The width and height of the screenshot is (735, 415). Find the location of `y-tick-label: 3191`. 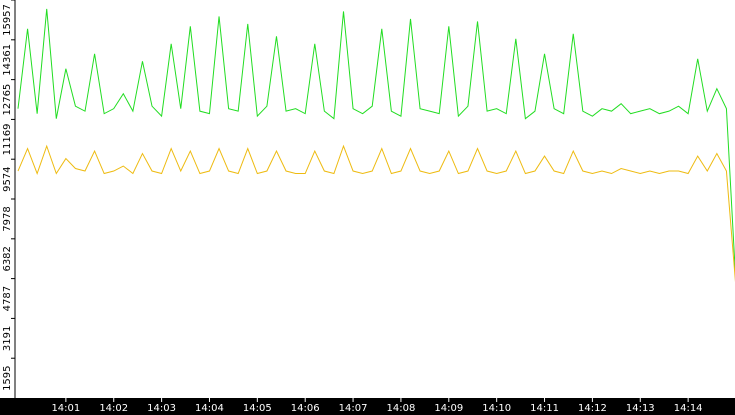

y-tick-label: 3191 is located at coordinates (7, 338).